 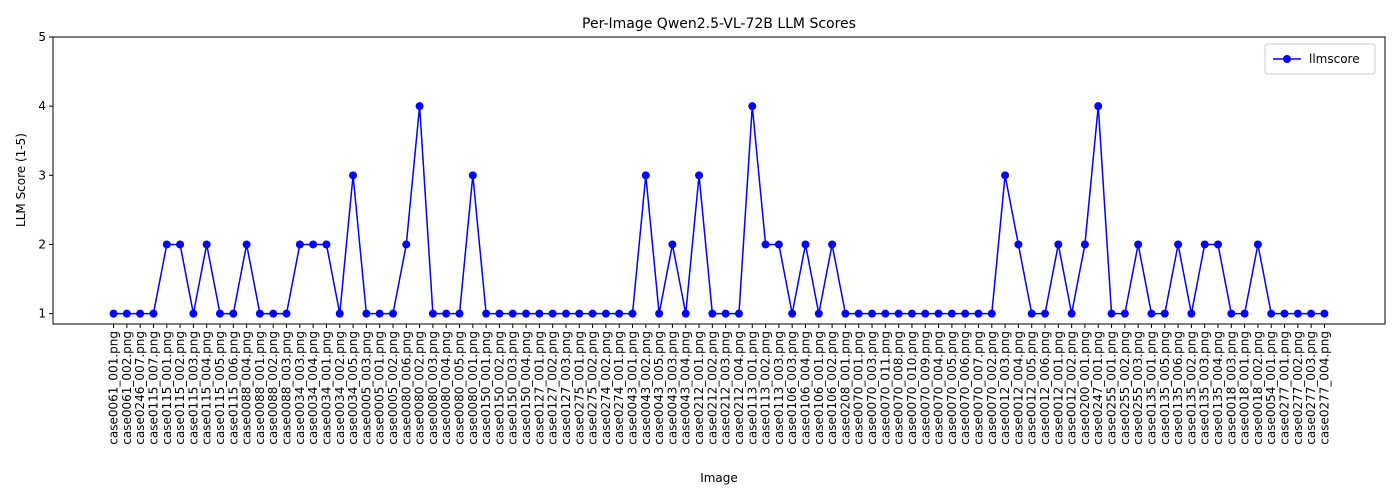 What do you see at coordinates (313, 388) in the screenshot?
I see `x-tick-label: case0034_004.png` at bounding box center [313, 388].